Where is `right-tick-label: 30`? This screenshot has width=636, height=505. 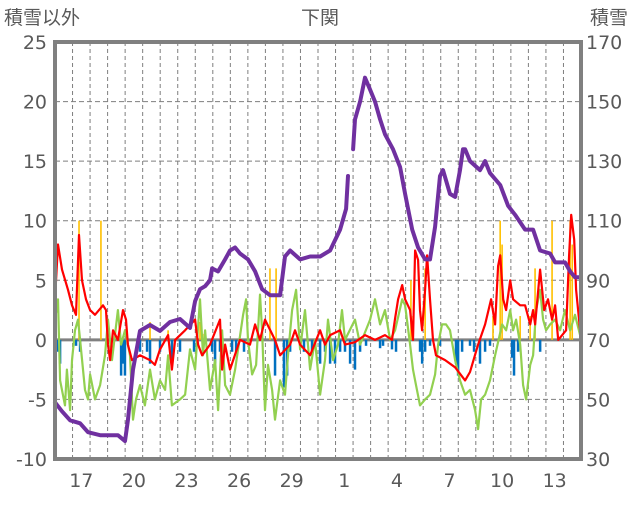 right-tick-label: 30 is located at coordinates (598, 460).